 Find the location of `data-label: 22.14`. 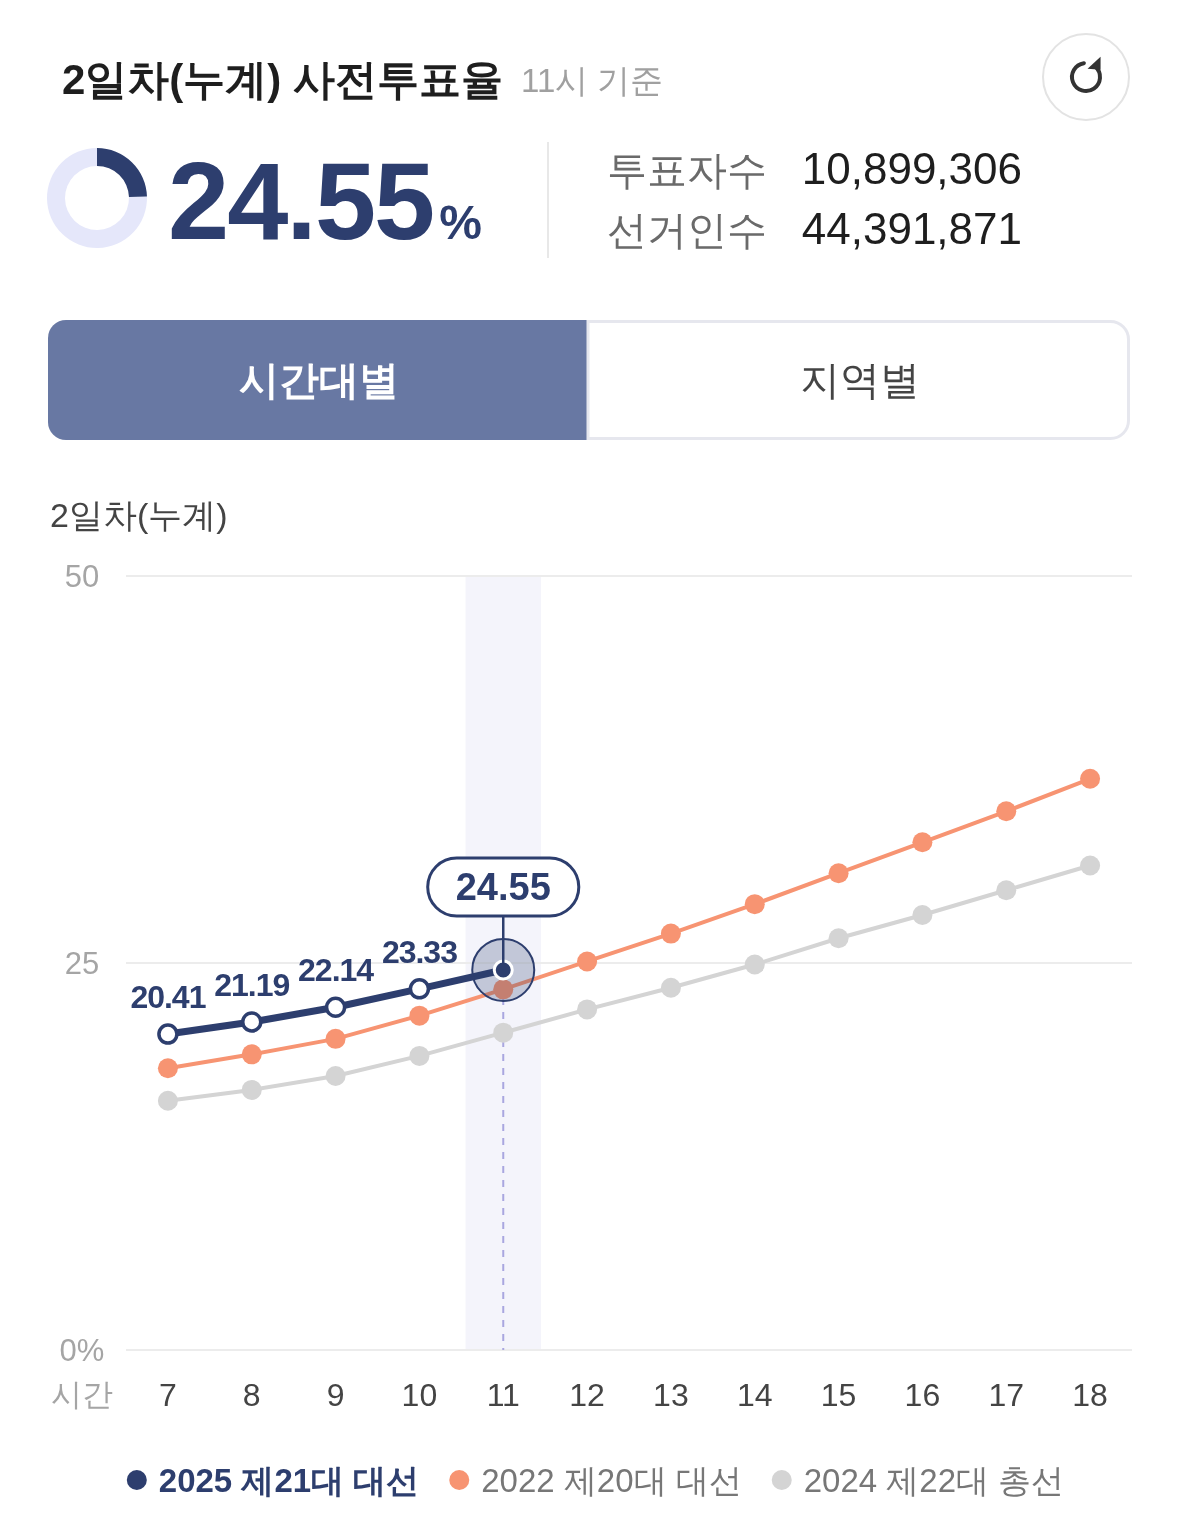

data-label: 22.14 is located at coordinates (336, 970).